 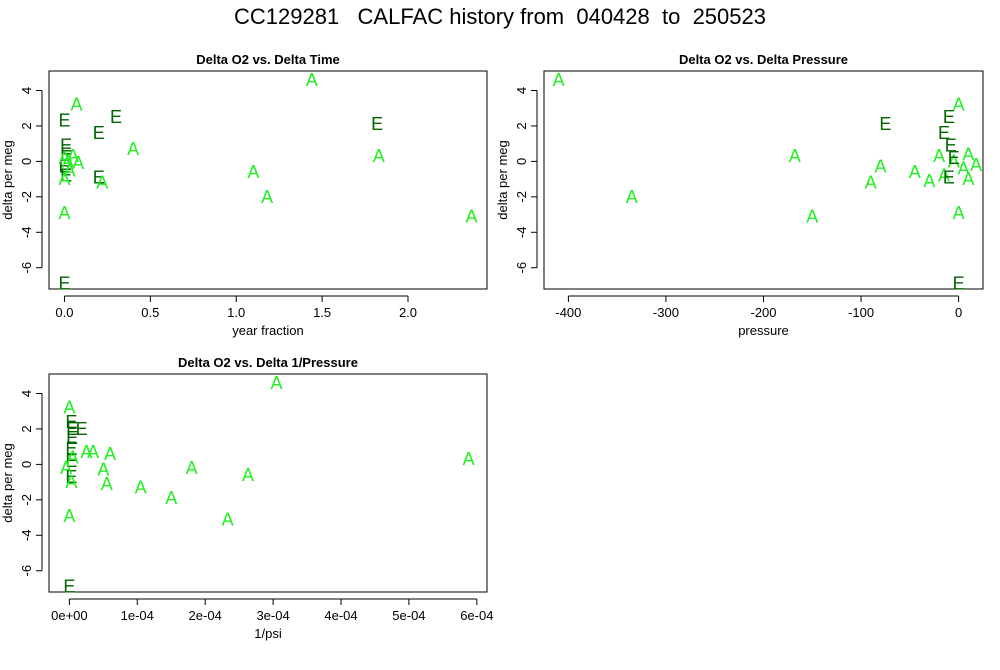 I want to click on x-tick-label: 2e-04, so click(x=205, y=615).